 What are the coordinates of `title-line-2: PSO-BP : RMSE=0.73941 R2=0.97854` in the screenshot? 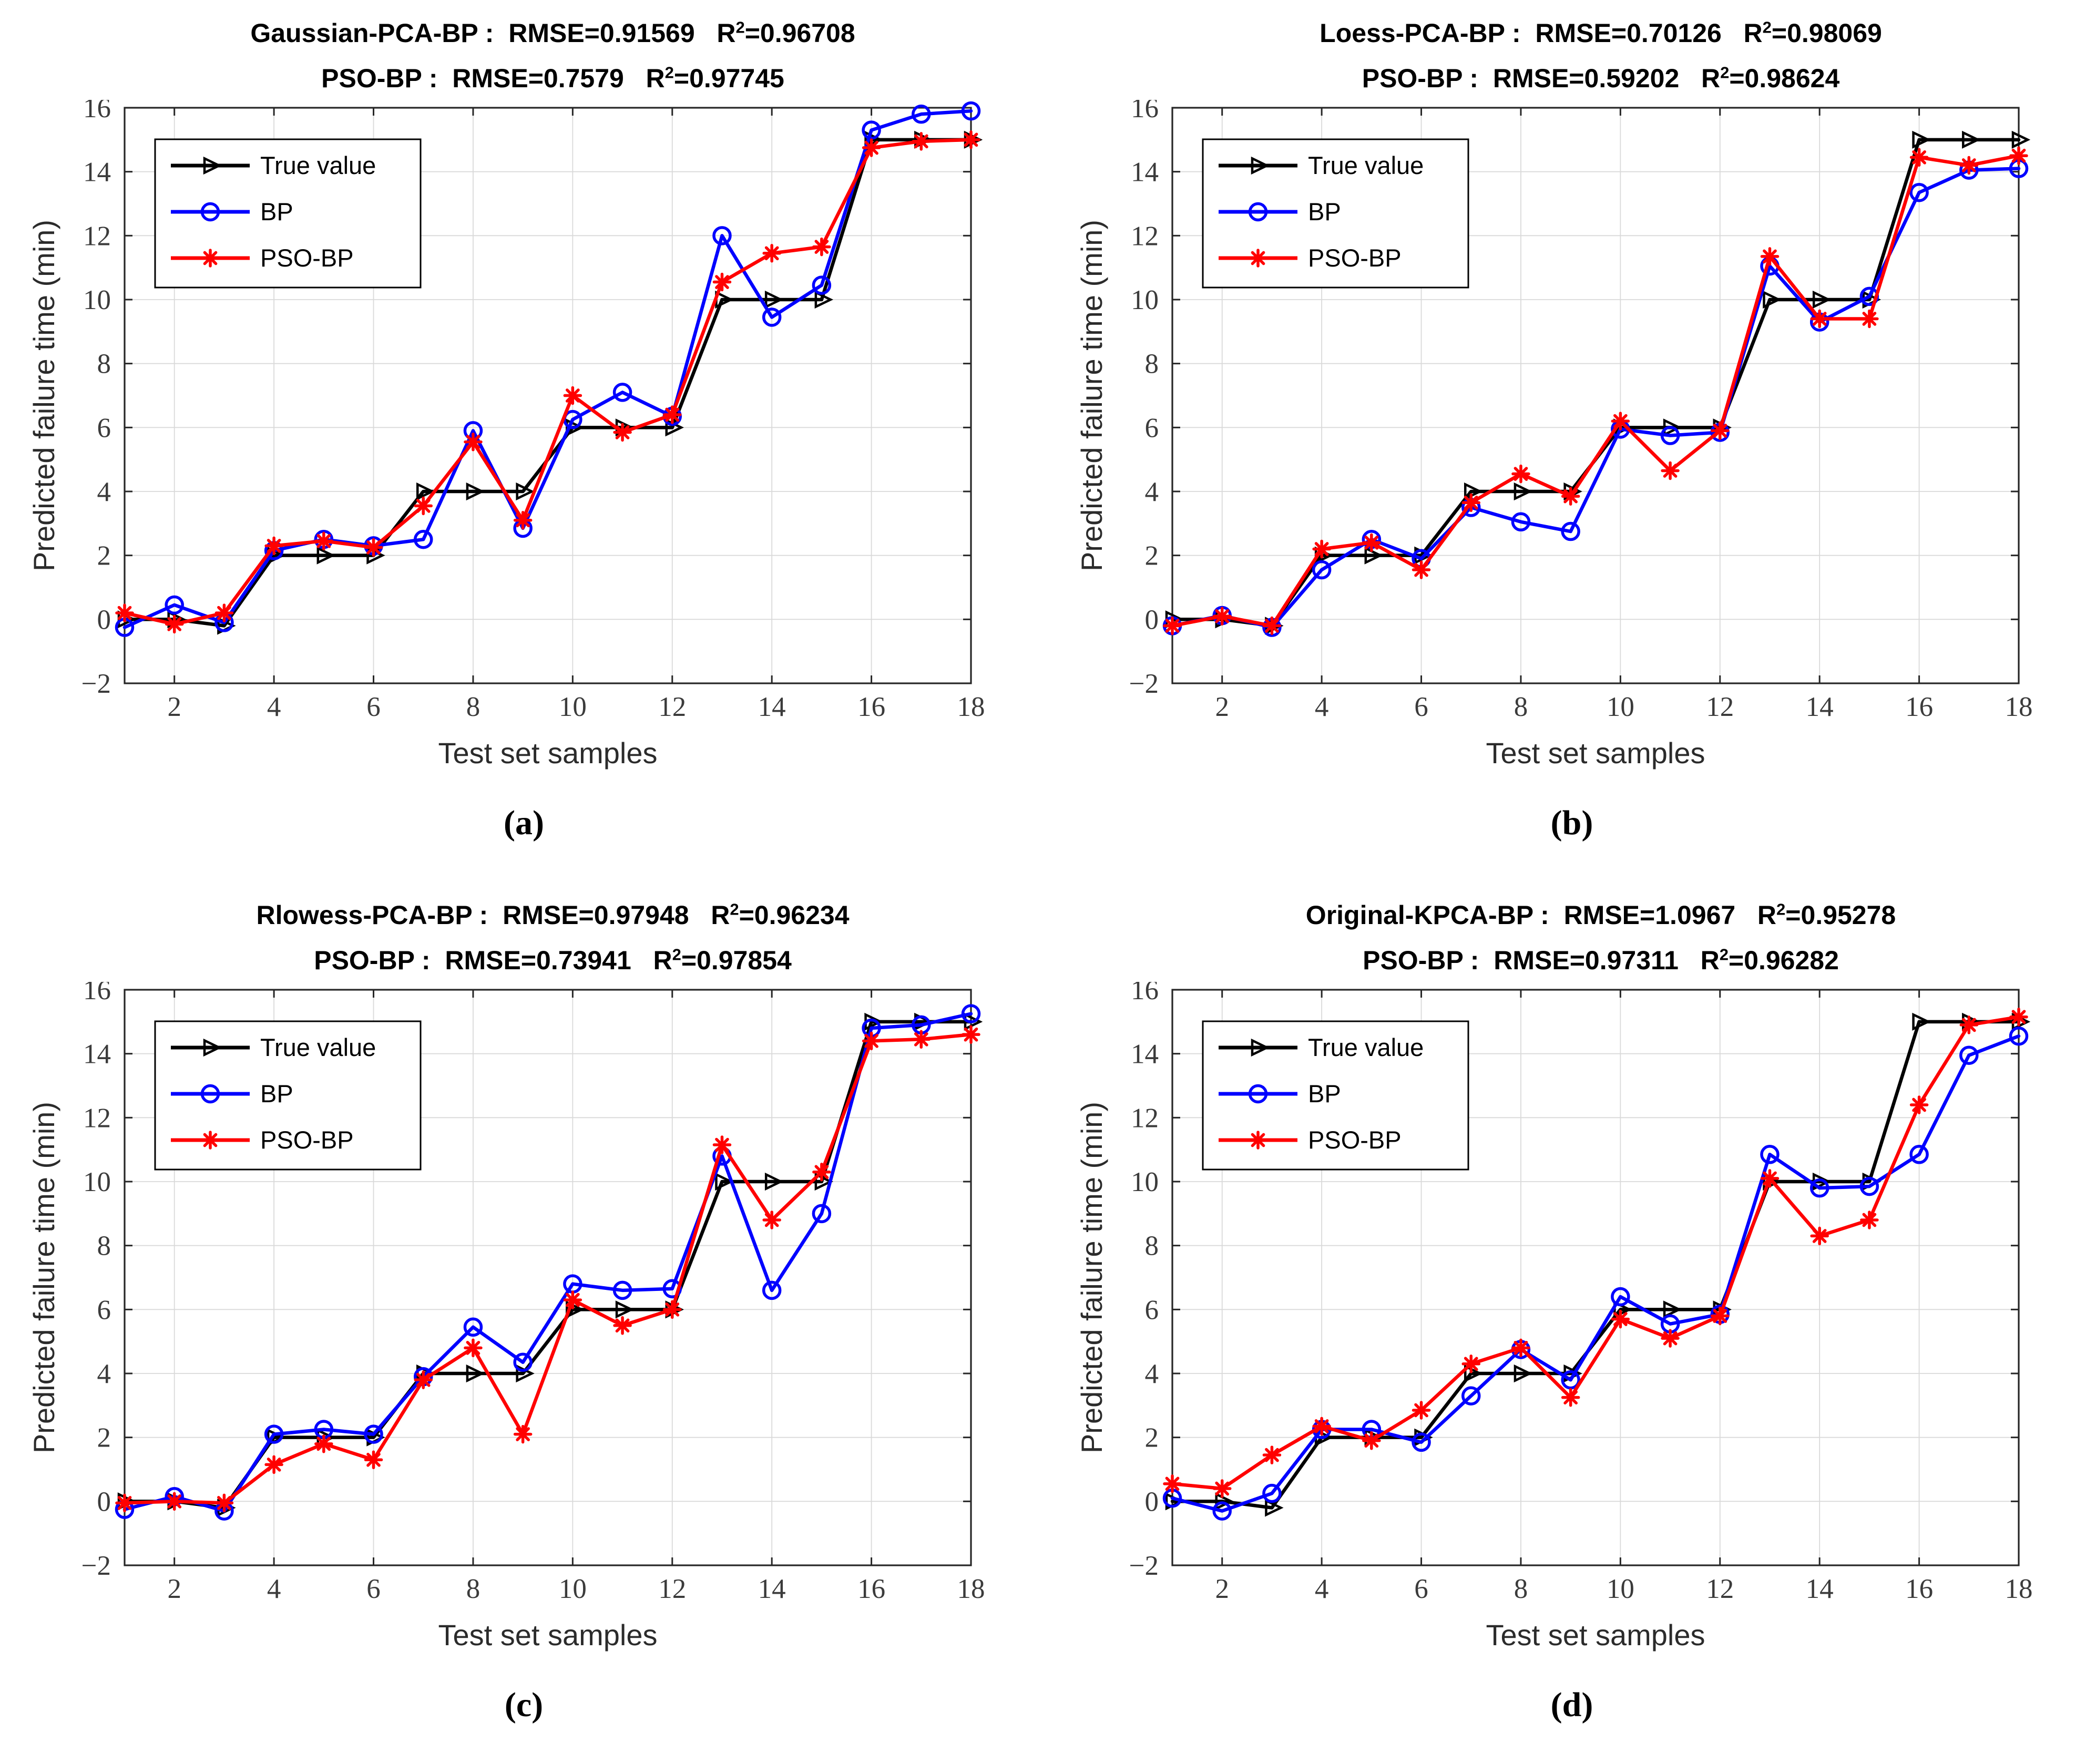 It's located at (553, 961).